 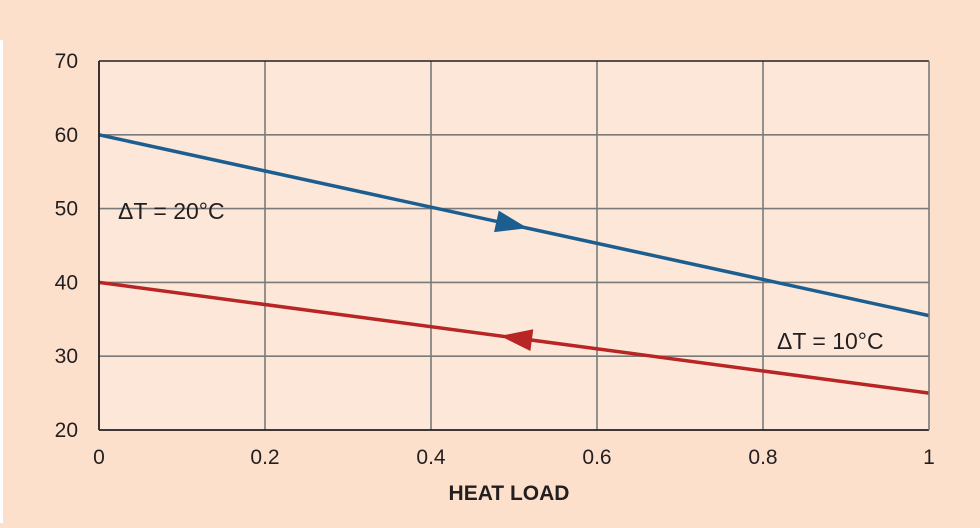 I want to click on y-tick-label: 70, so click(x=66, y=61).